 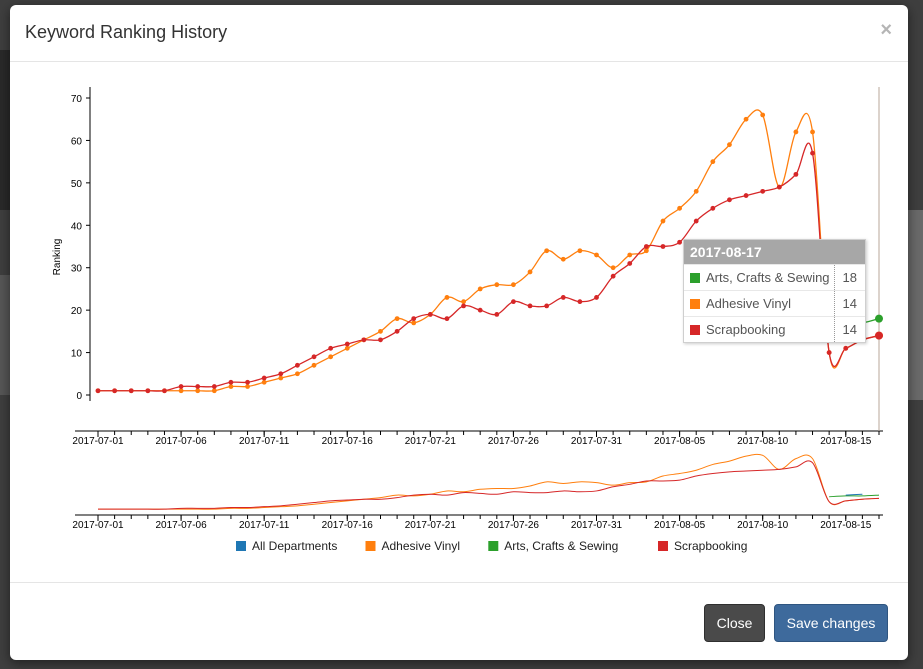 I want to click on y-axis-label: Ranking, so click(x=57, y=257).